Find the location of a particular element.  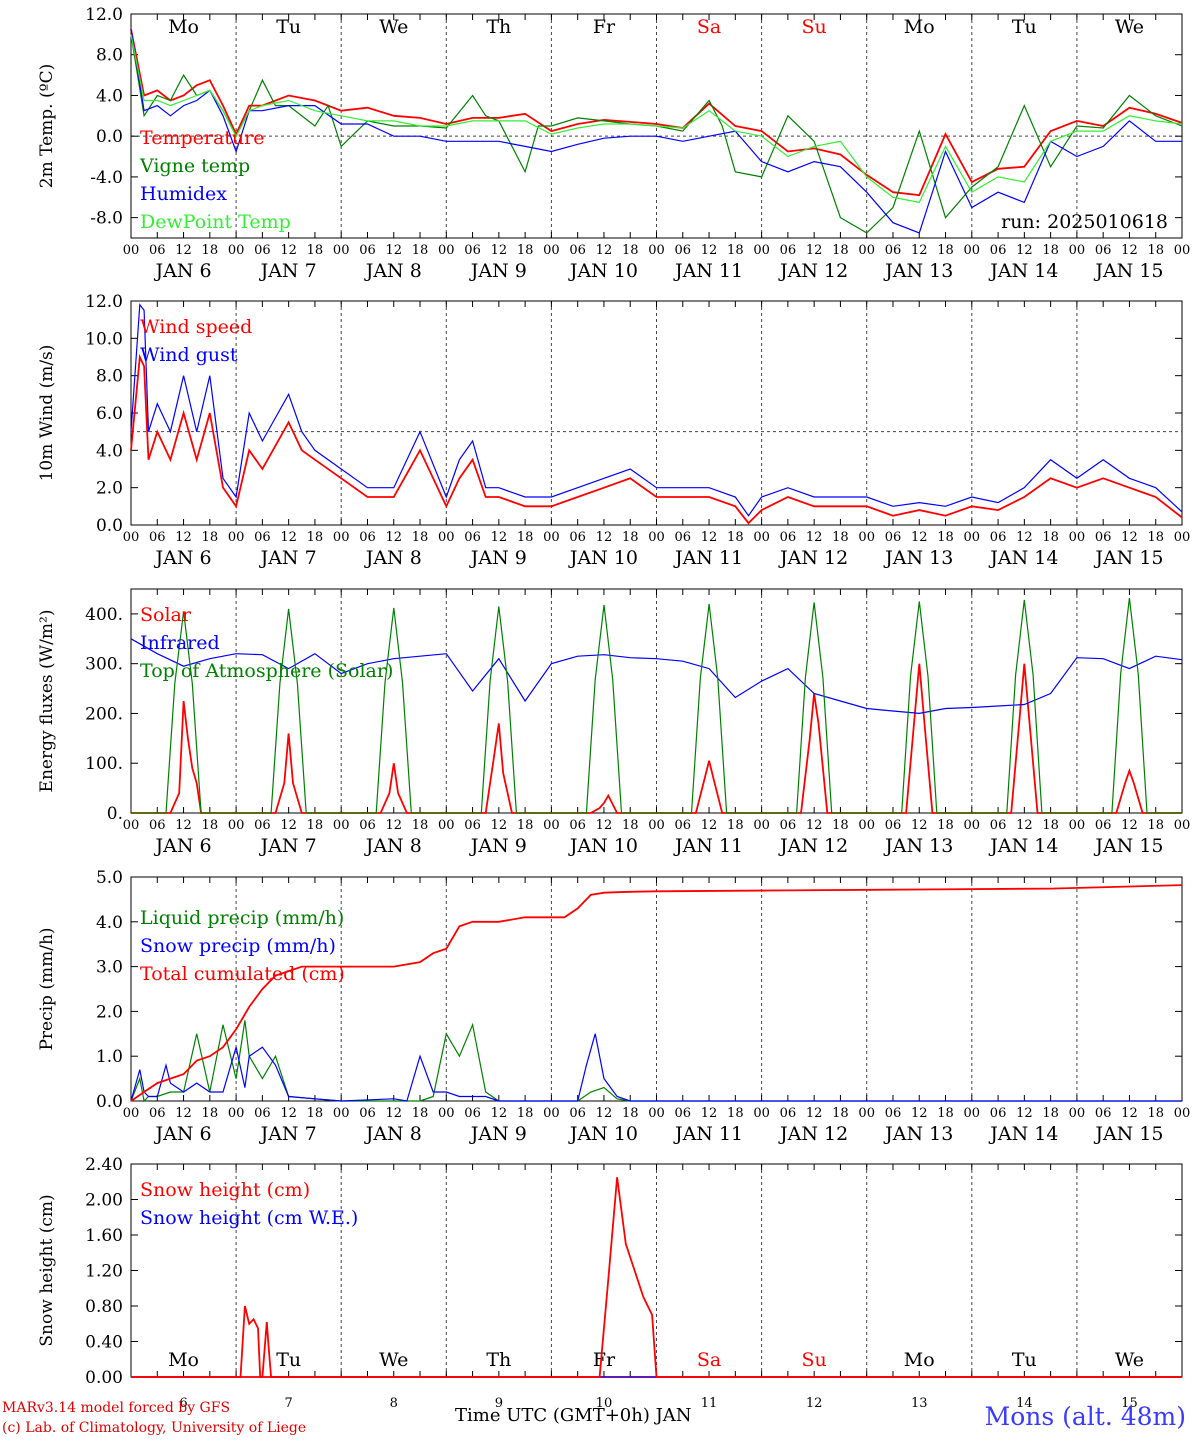

day-number-label: 15 is located at coordinates (1129, 1403).